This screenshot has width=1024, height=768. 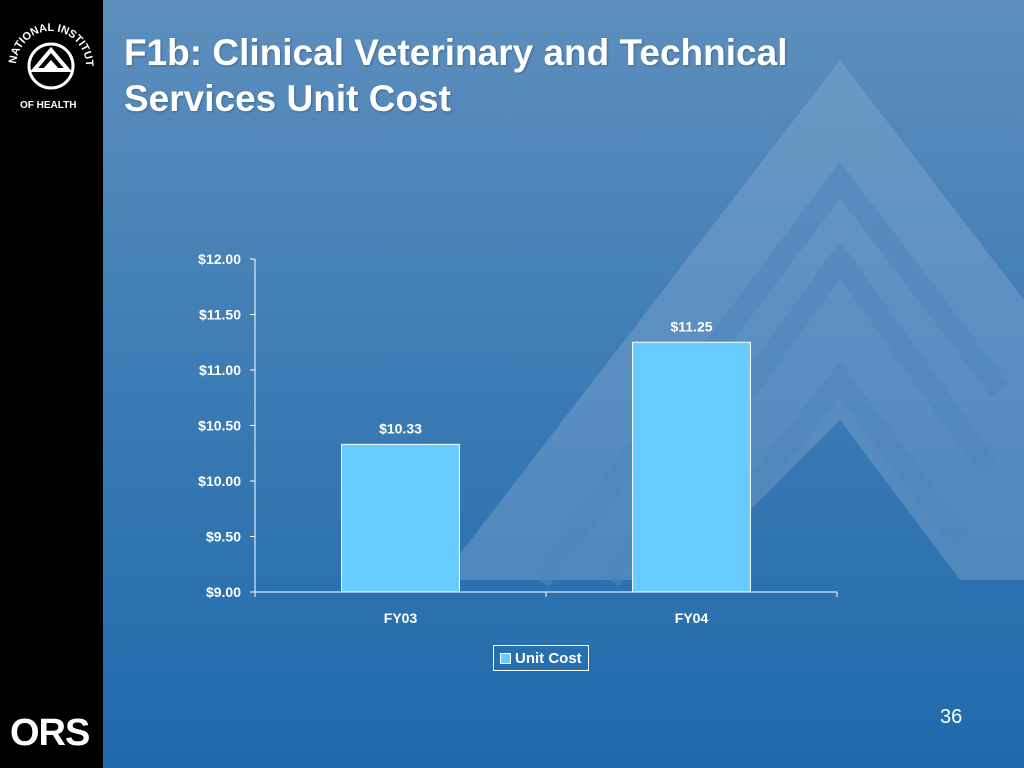 What do you see at coordinates (546, 377) in the screenshot?
I see `data-labels: $10.33 $11.25` at bounding box center [546, 377].